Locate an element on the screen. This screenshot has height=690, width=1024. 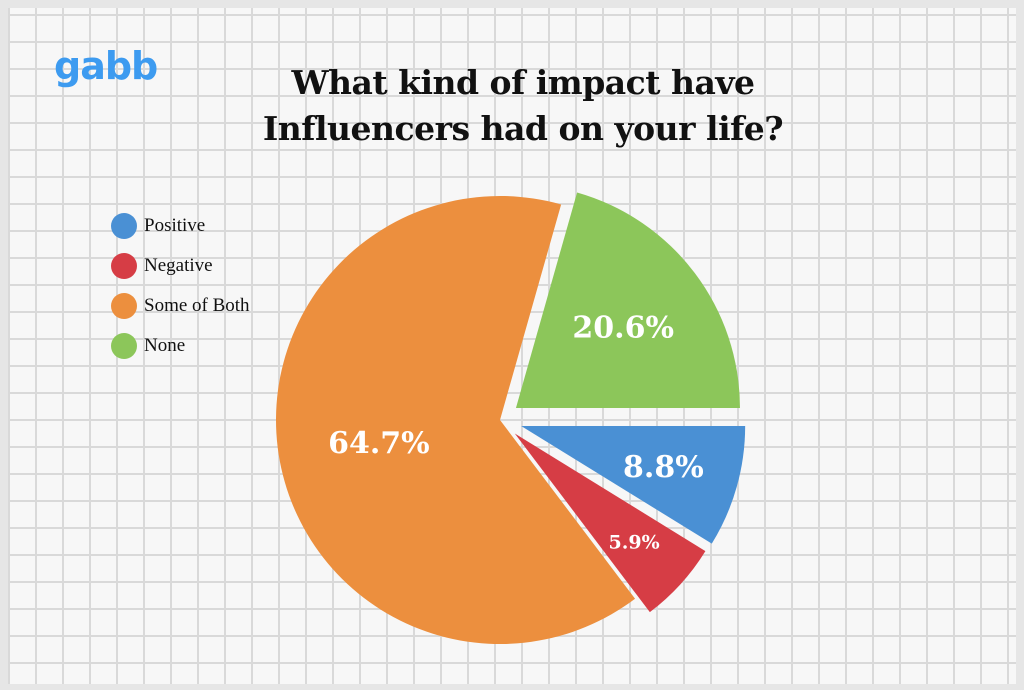
legend-label: Negative is located at coordinates (178, 265).